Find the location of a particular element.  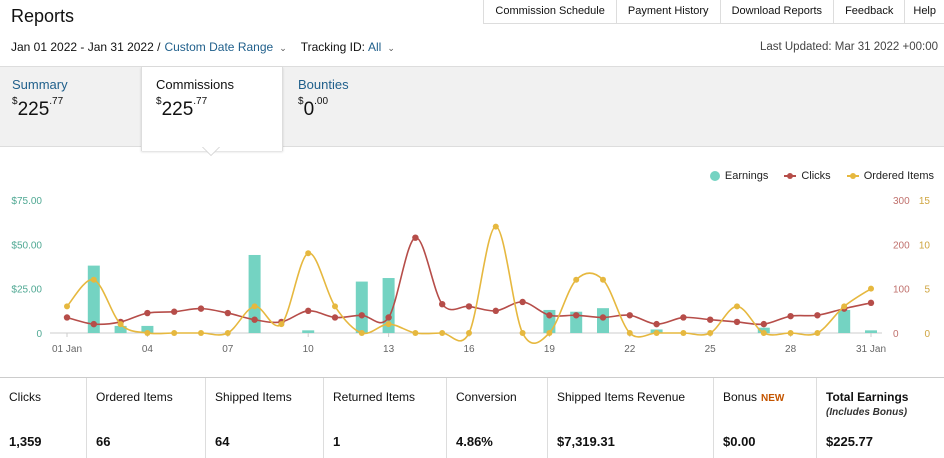

page-title: Reports is located at coordinates (43, 16).